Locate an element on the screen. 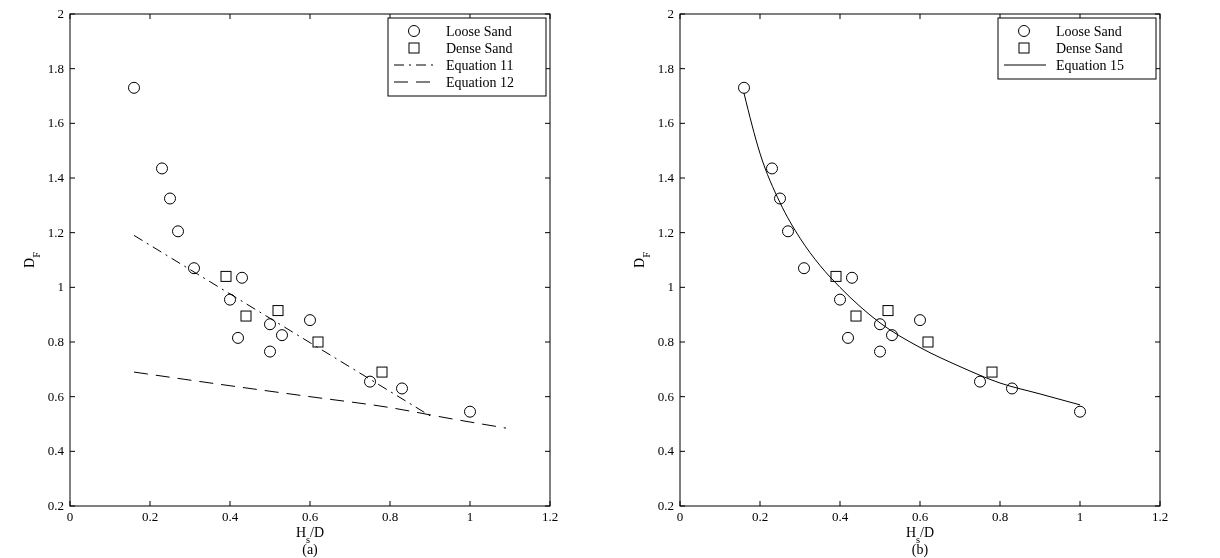  legend-label: Equation 11 is located at coordinates (480, 65).